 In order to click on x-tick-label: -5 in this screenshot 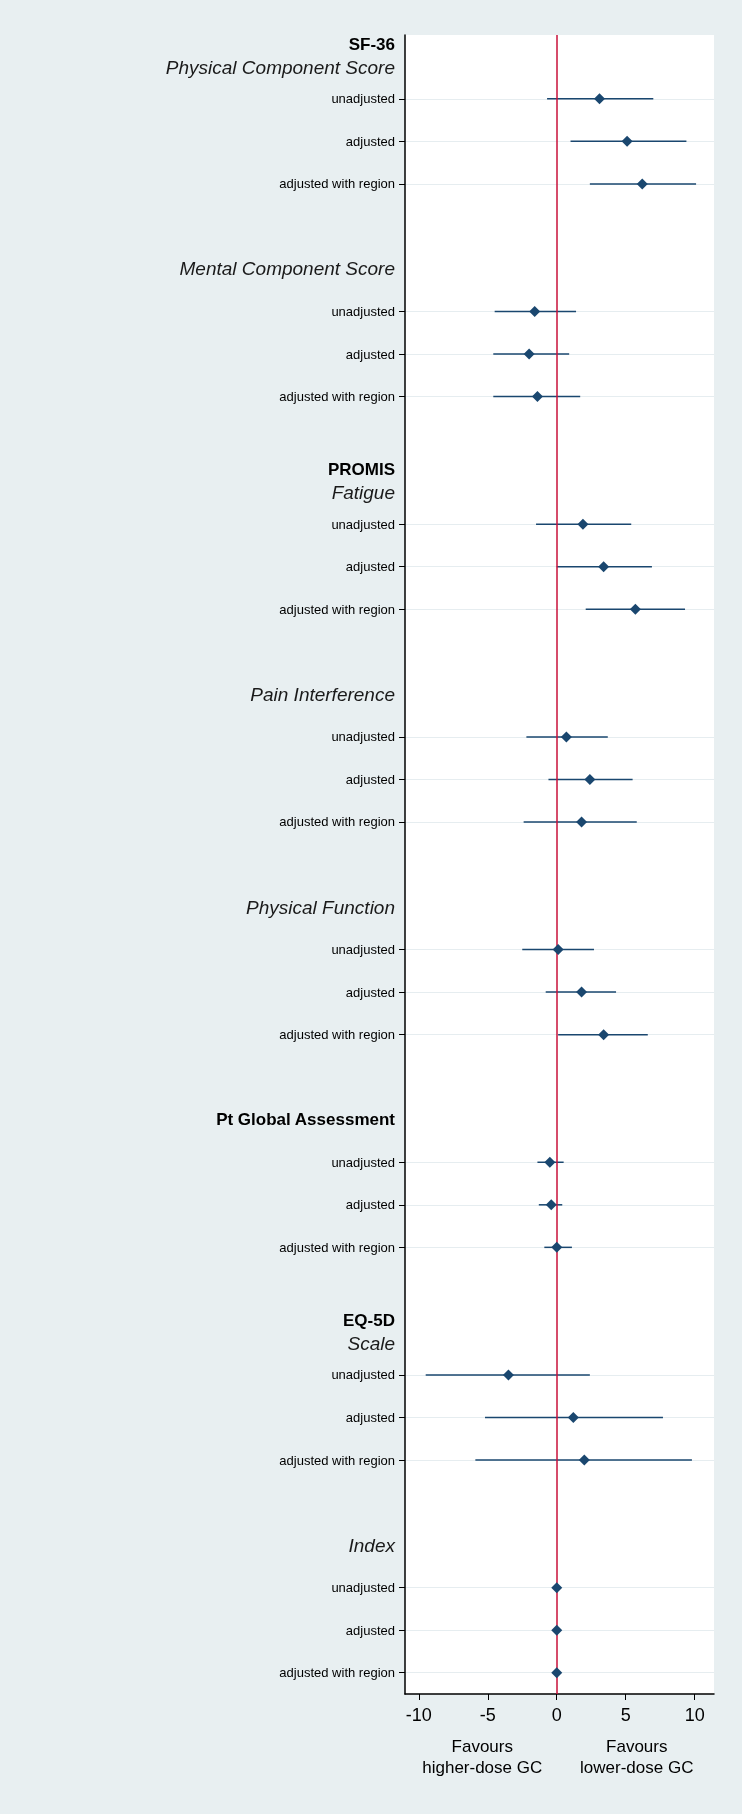, I will do `click(487, 1715)`.